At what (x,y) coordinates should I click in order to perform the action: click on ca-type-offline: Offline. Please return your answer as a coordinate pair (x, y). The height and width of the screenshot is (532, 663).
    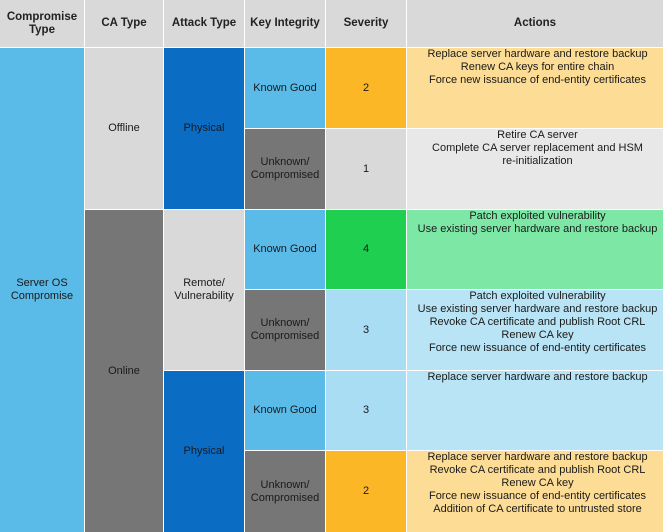
    Looking at the image, I should click on (124, 128).